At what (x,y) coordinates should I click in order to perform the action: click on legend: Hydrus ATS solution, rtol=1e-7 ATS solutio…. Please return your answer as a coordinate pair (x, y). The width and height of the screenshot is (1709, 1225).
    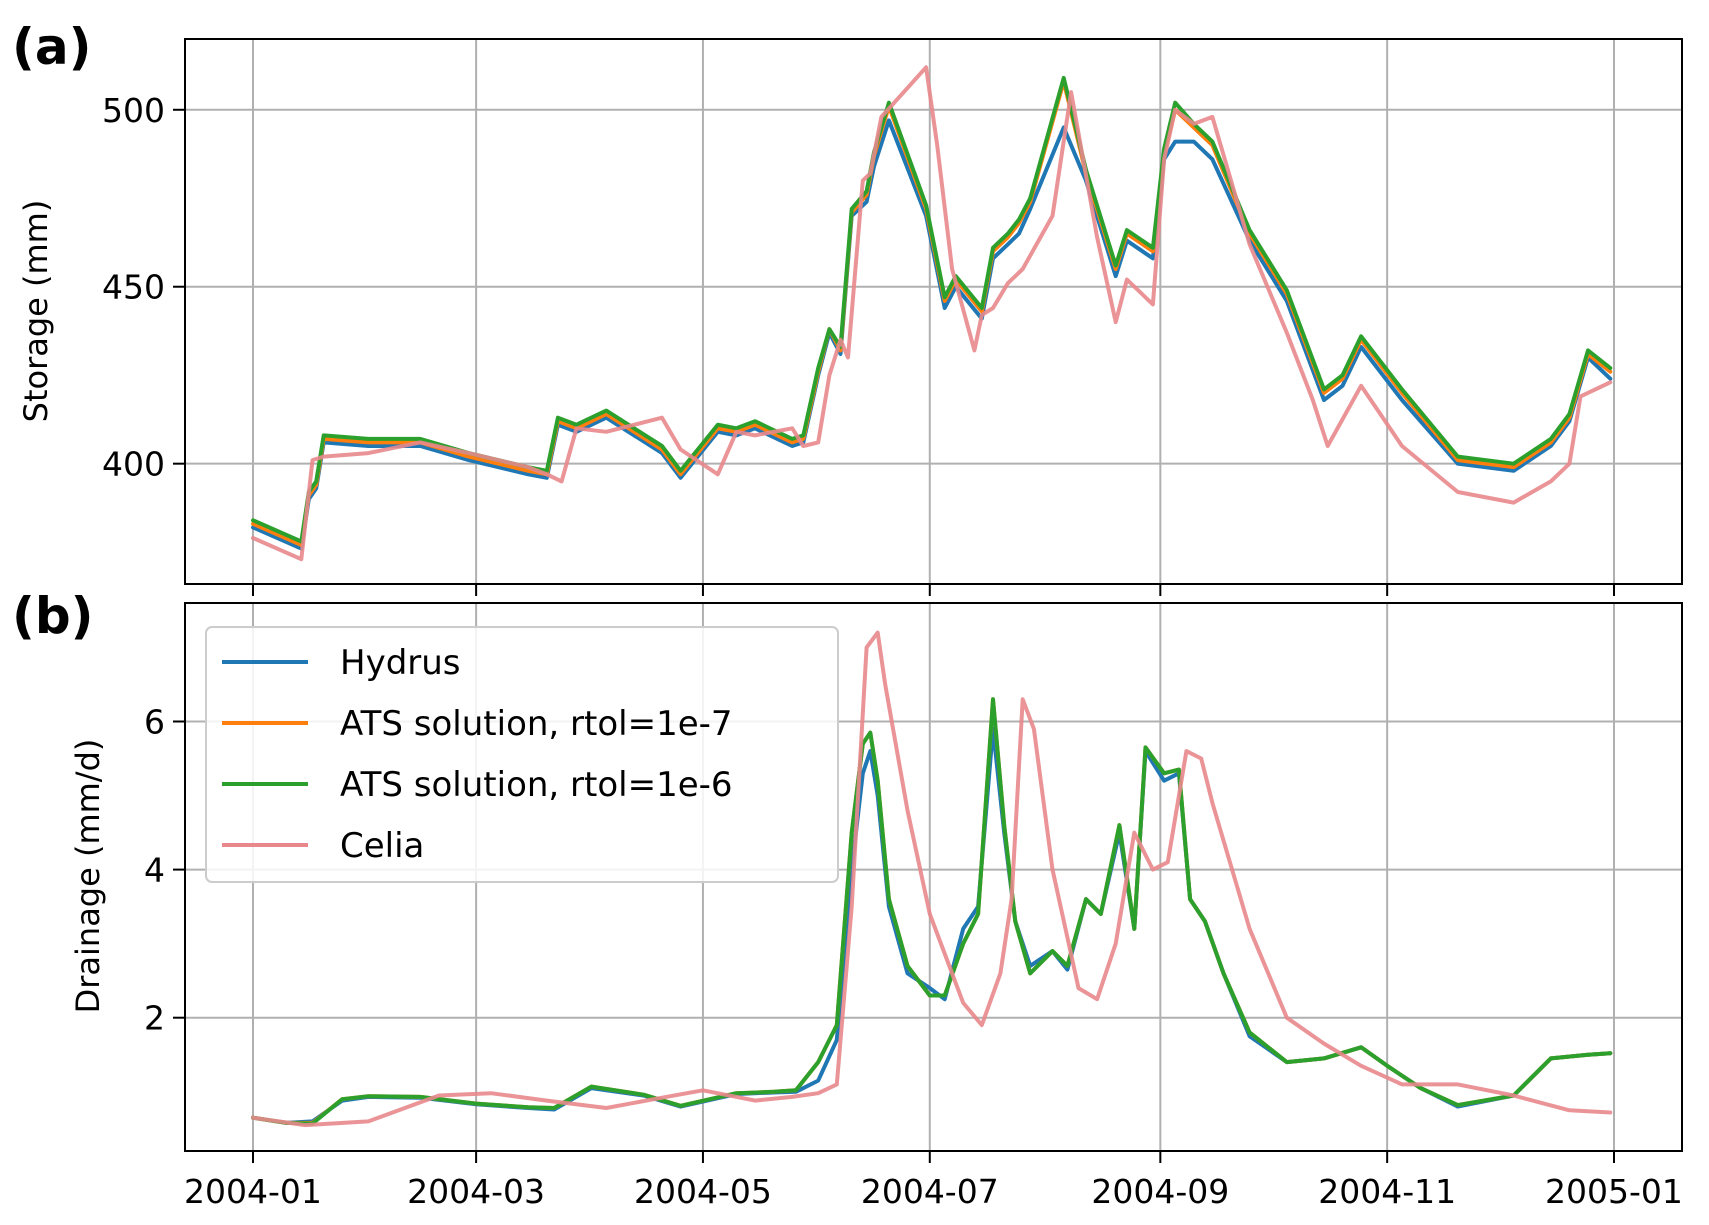
    Looking at the image, I should click on (522, 754).